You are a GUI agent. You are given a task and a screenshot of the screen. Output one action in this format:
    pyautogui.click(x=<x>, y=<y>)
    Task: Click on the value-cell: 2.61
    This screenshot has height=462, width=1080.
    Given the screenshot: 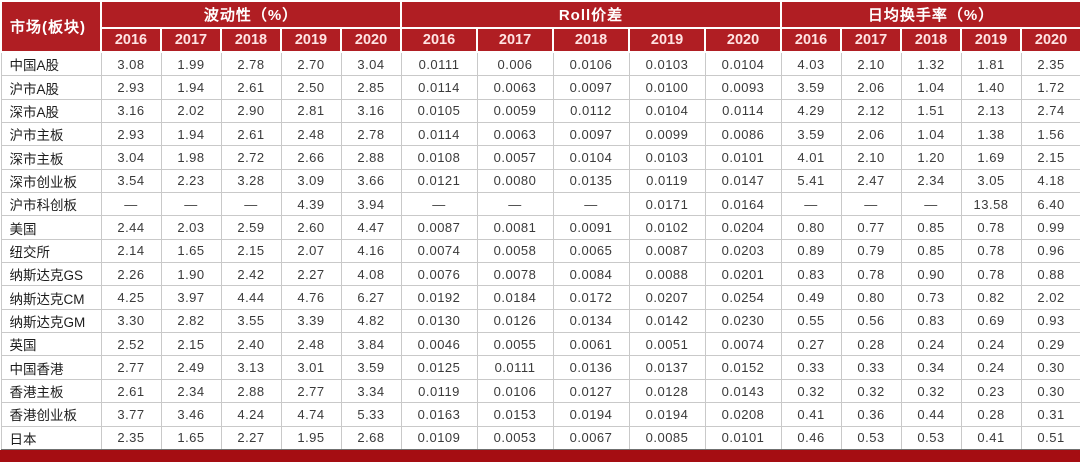 What is the action you would take?
    pyautogui.click(x=251, y=134)
    